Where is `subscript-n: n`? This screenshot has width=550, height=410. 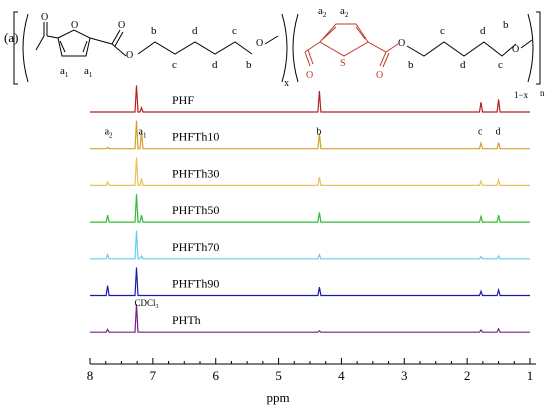 subscript-n: n is located at coordinates (542, 93).